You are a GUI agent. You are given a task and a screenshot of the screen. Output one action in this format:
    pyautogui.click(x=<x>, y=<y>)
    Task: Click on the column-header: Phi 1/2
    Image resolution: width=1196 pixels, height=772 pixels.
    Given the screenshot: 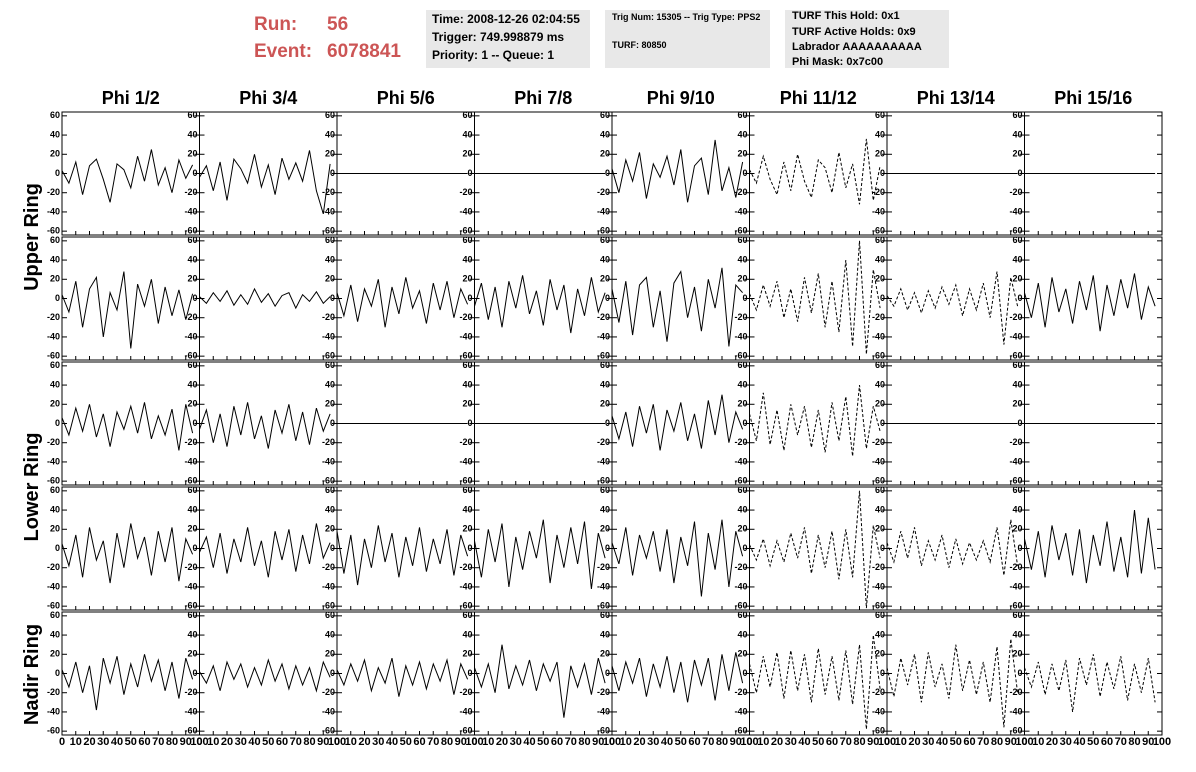 What is the action you would take?
    pyautogui.click(x=131, y=98)
    